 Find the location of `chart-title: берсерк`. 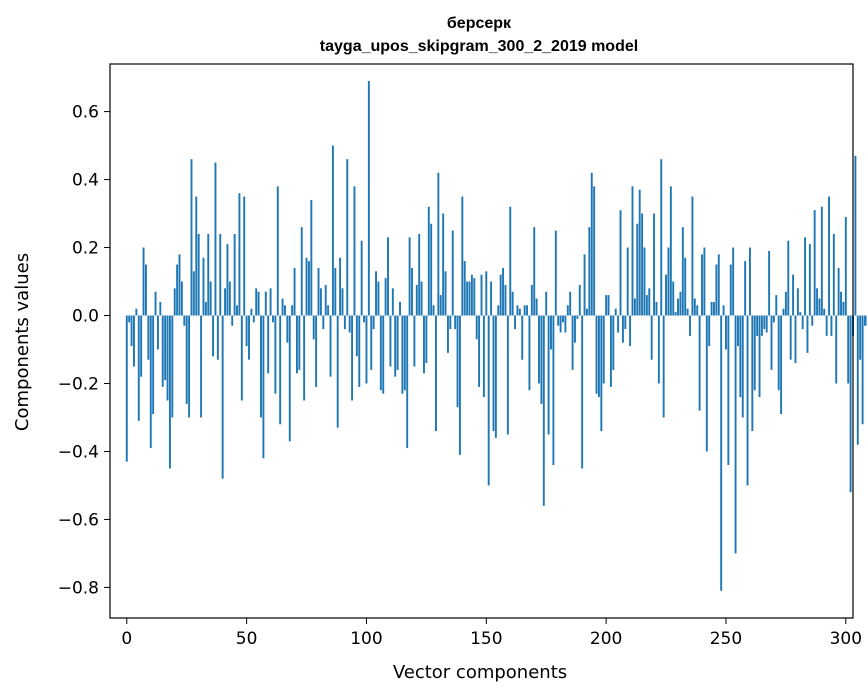

chart-title: берсерк is located at coordinates (479, 23).